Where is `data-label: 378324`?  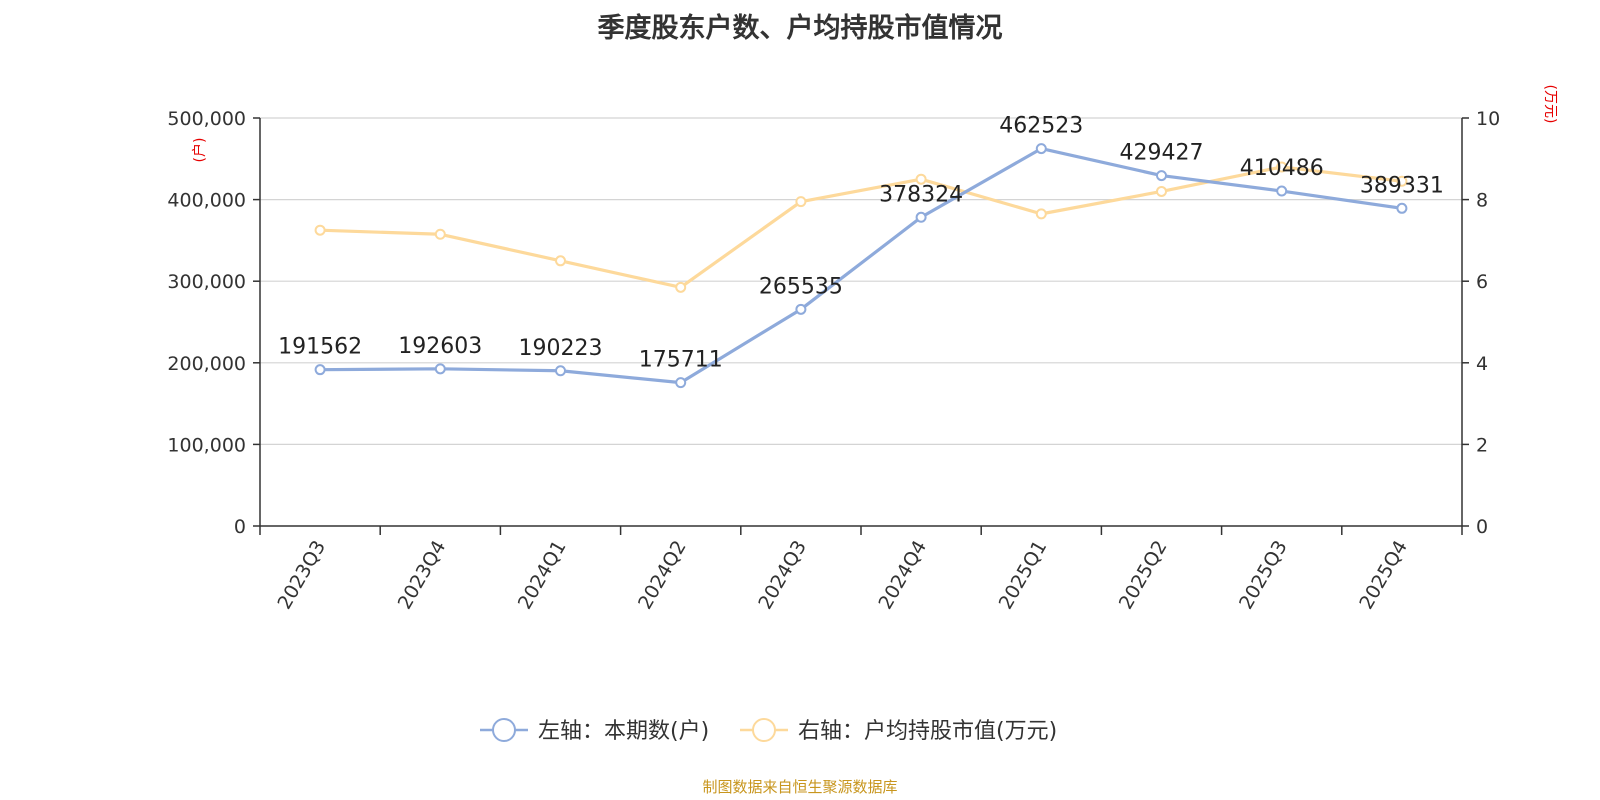
data-label: 378324 is located at coordinates (921, 194).